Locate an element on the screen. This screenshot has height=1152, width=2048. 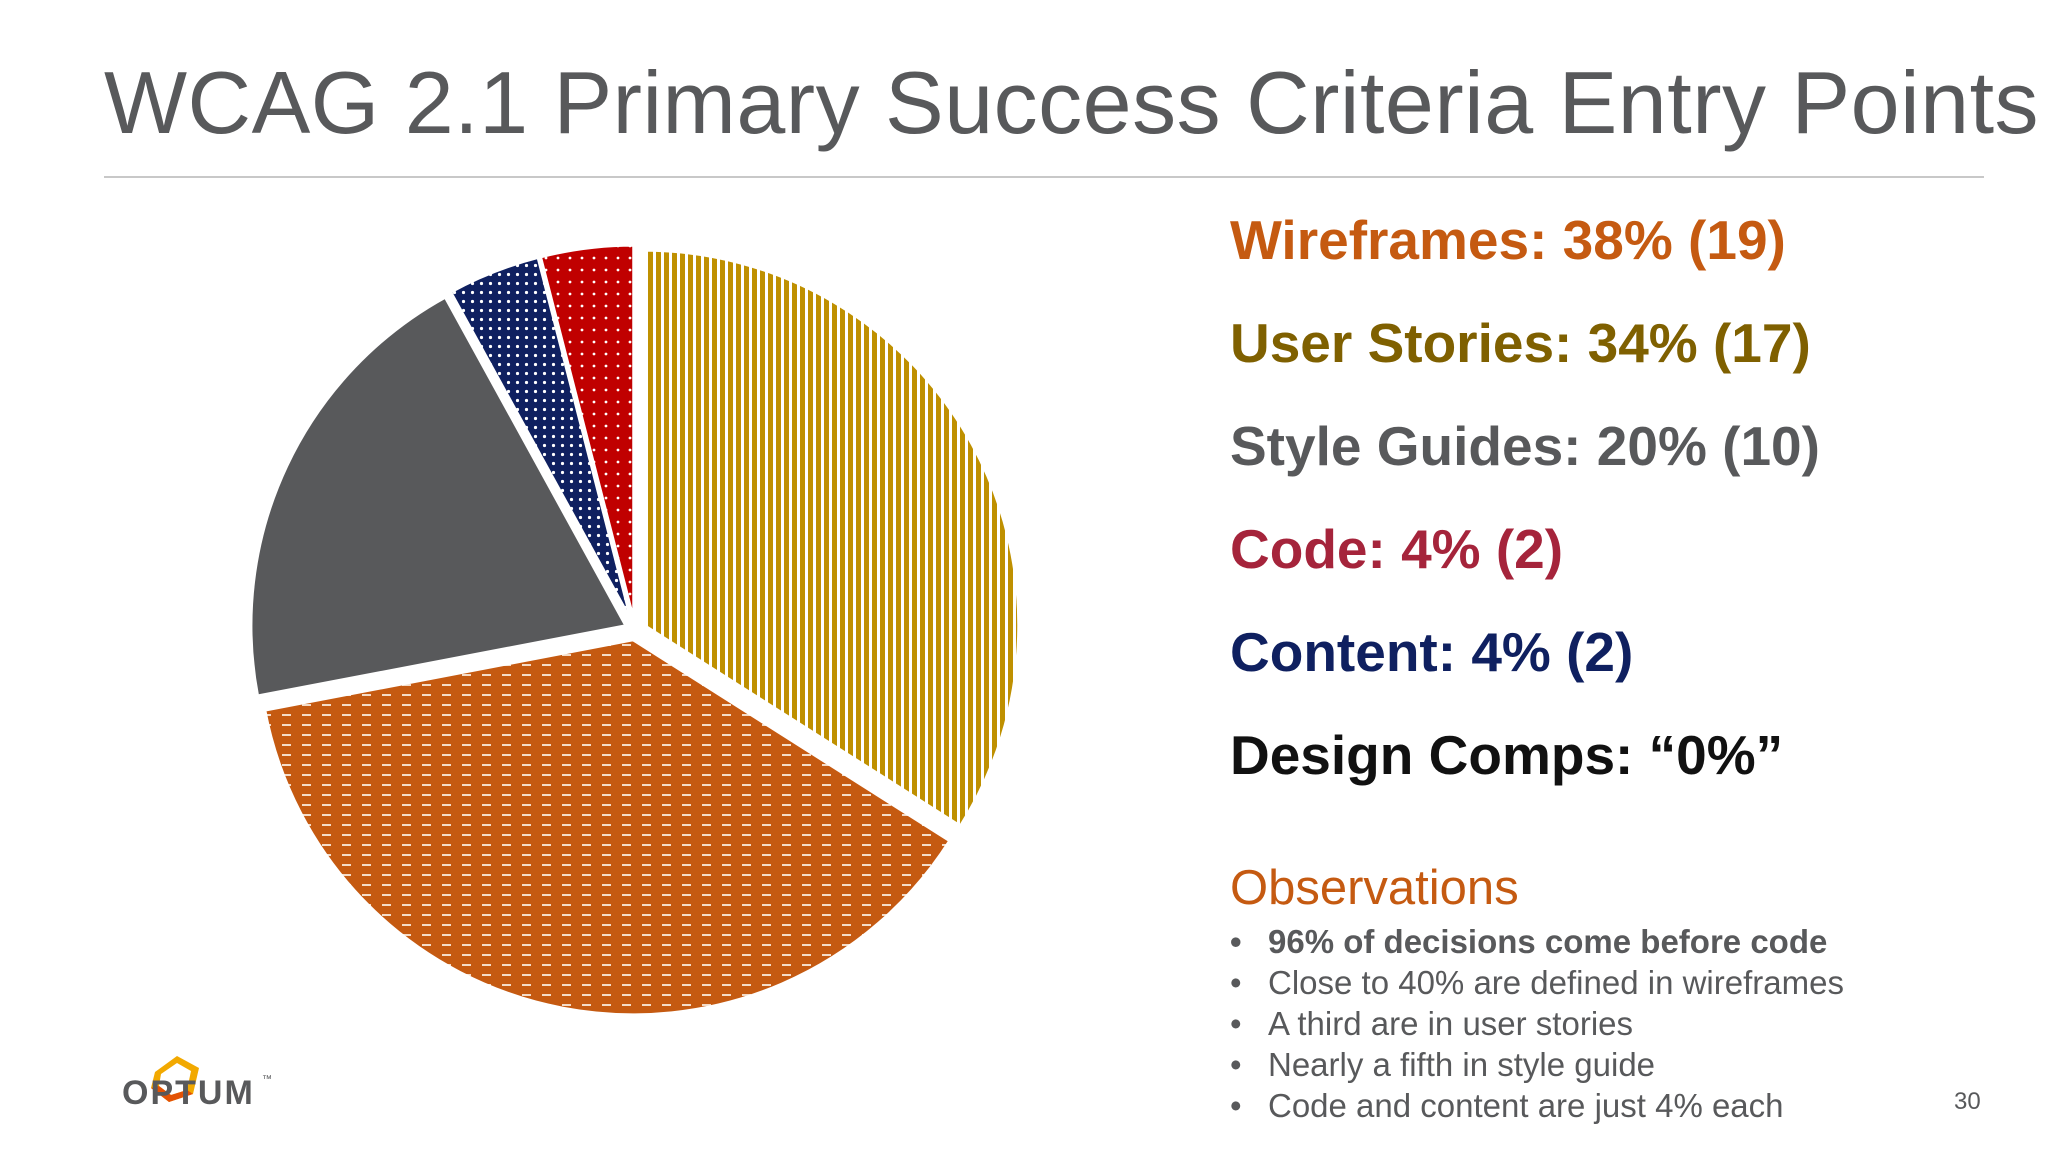
optum-logo-icon is located at coordinates (175, 1079).